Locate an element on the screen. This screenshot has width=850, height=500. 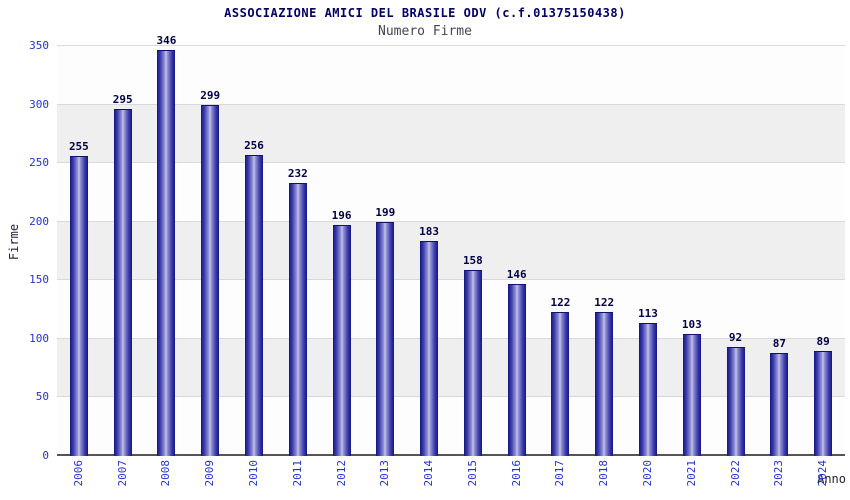
bar-value-label: 89 is located at coordinates (823, 341).